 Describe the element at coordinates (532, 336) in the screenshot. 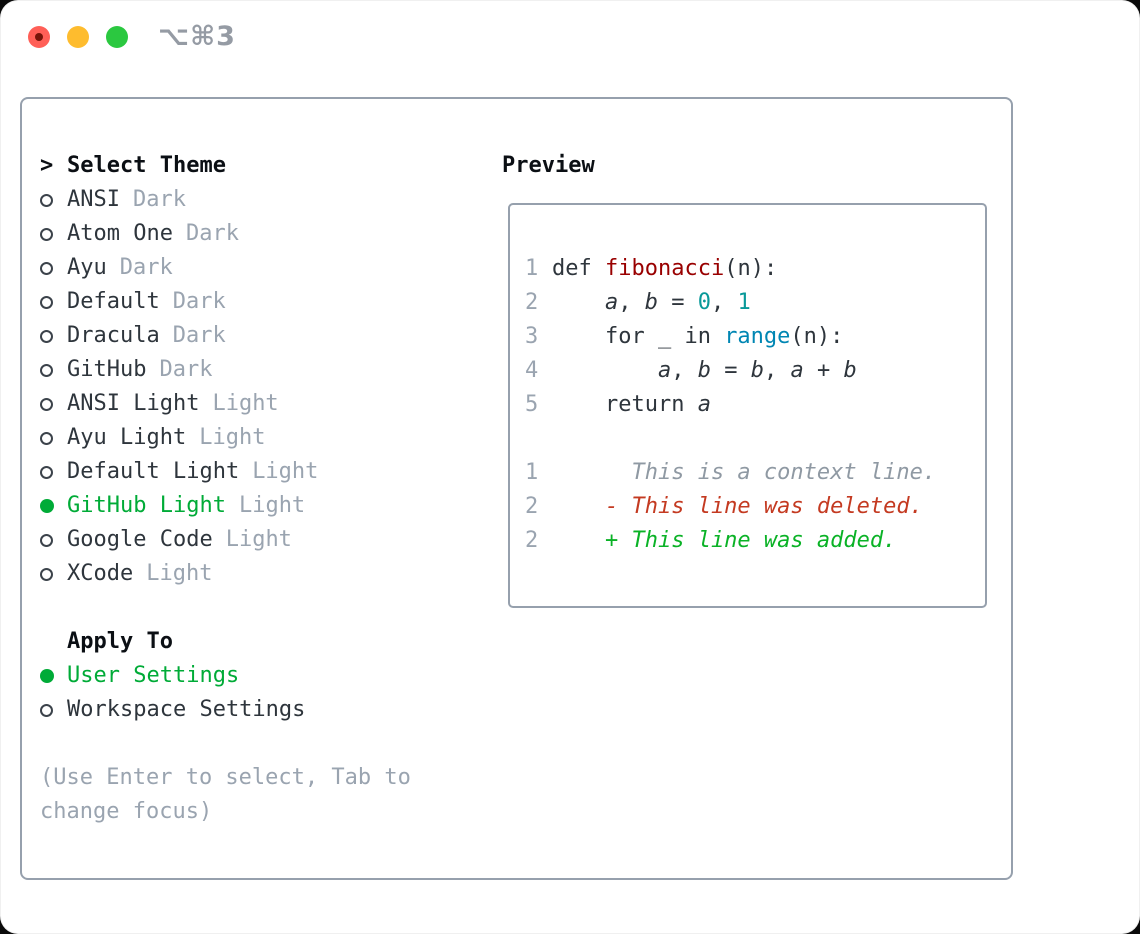

I see `line-number: 3` at that location.